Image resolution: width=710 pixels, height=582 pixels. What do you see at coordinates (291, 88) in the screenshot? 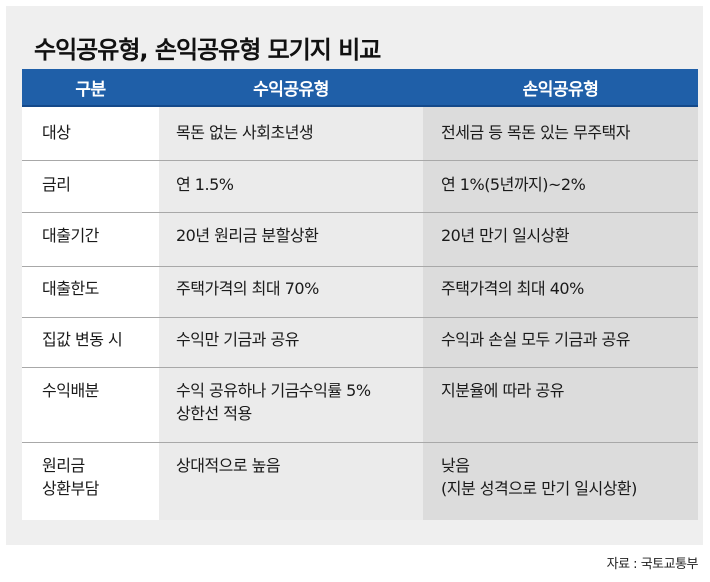
I see `header-profit-sharing: 수익공유형` at bounding box center [291, 88].